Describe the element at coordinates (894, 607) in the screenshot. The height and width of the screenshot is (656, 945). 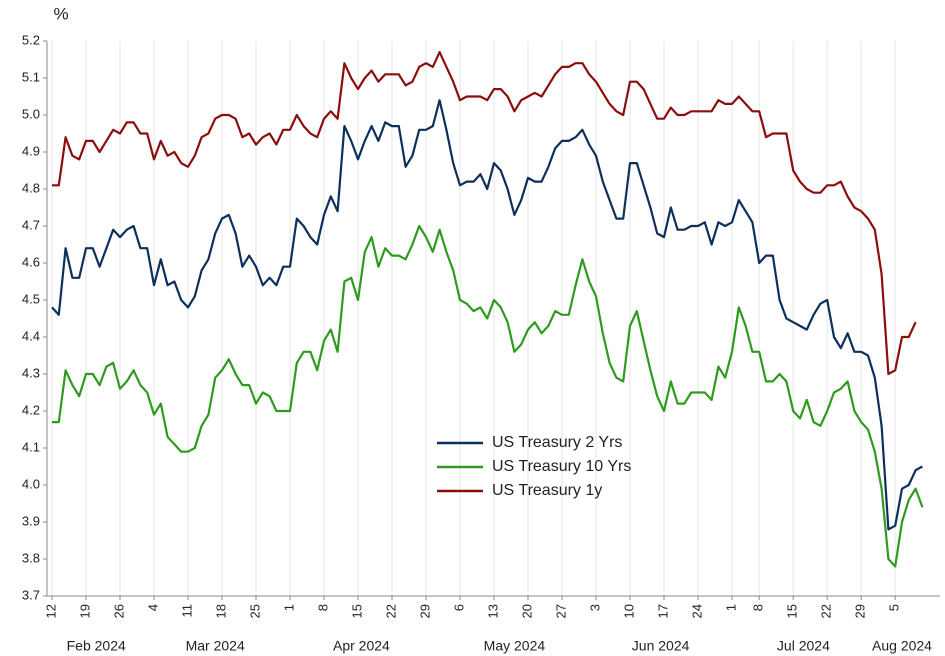
I see `x-tick-label: 5` at that location.